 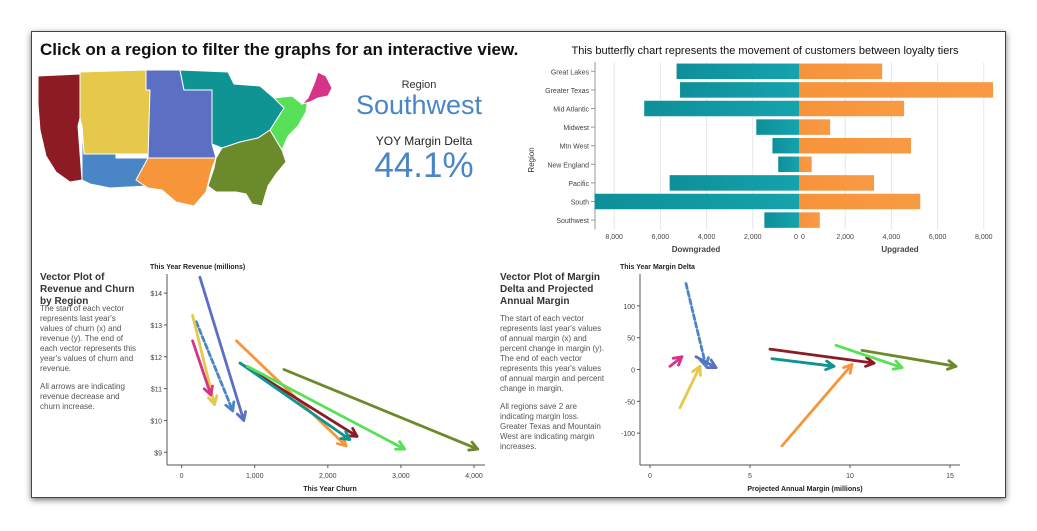 What do you see at coordinates (247, 168) in the screenshot?
I see `map-region-south` at bounding box center [247, 168].